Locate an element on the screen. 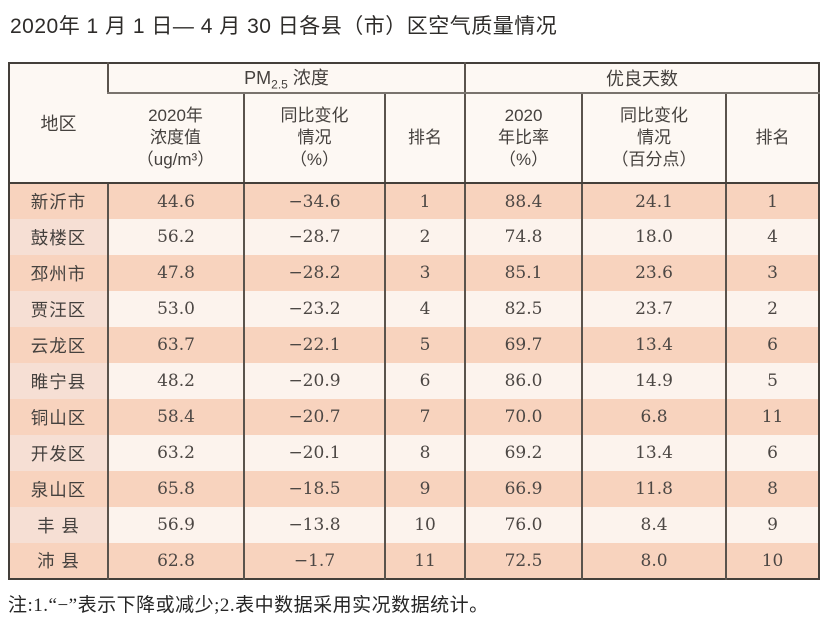 The height and width of the screenshot is (620, 825). table-row: 沛 县 62.8 −1.7 11 72.5 8.0 10 is located at coordinates (414, 561).